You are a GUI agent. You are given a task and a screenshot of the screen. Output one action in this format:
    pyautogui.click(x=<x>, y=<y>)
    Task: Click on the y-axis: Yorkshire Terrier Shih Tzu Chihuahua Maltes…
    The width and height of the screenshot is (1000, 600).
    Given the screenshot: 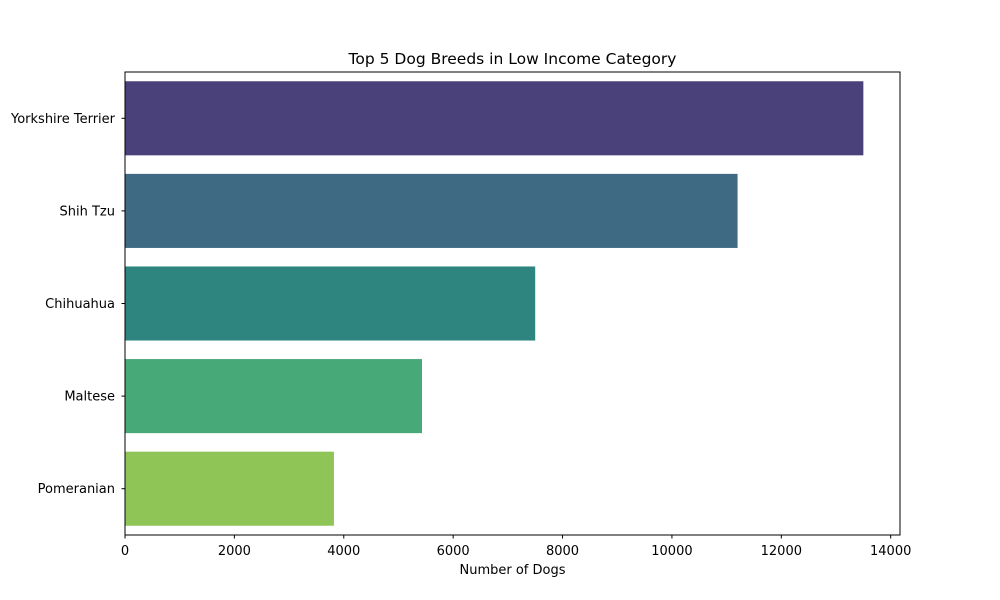 What is the action you would take?
    pyautogui.click(x=67, y=304)
    